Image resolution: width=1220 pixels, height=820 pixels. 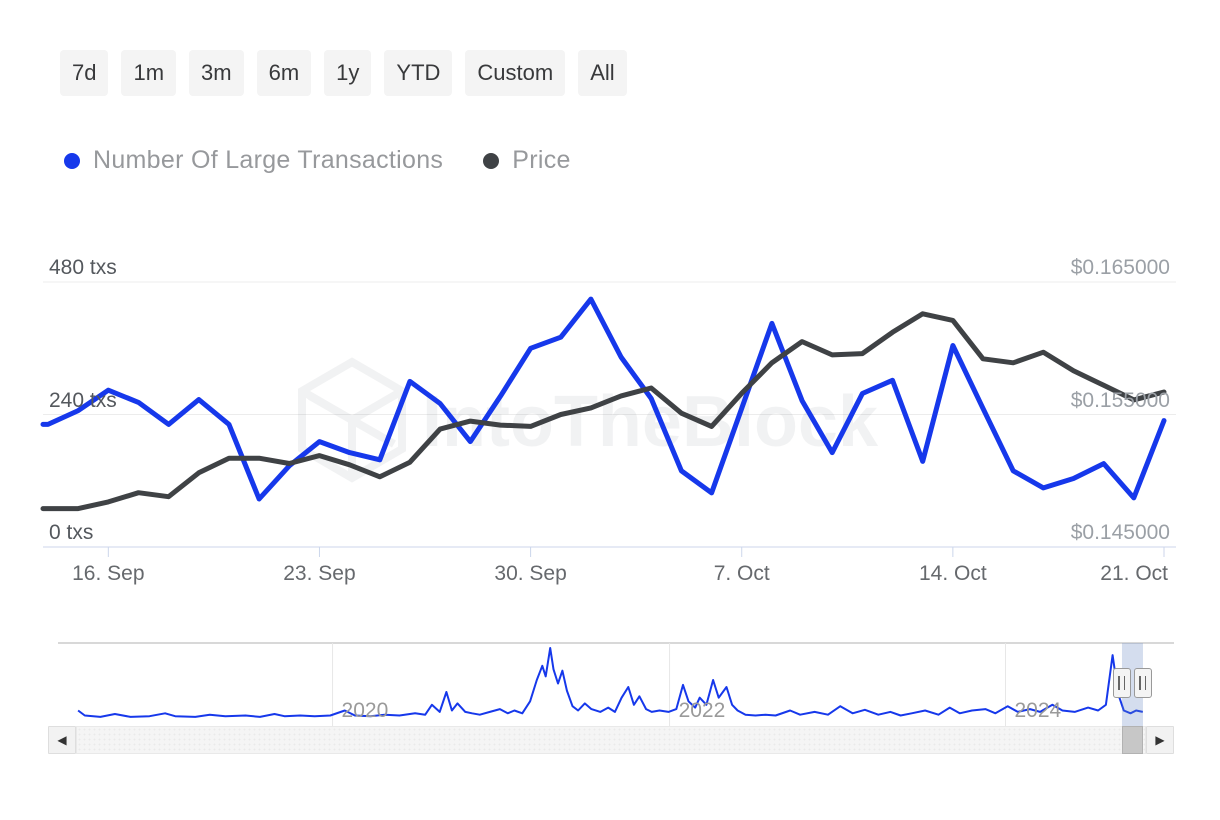 I want to click on x-axis-label: 21. Oct, so click(x=1134, y=573).